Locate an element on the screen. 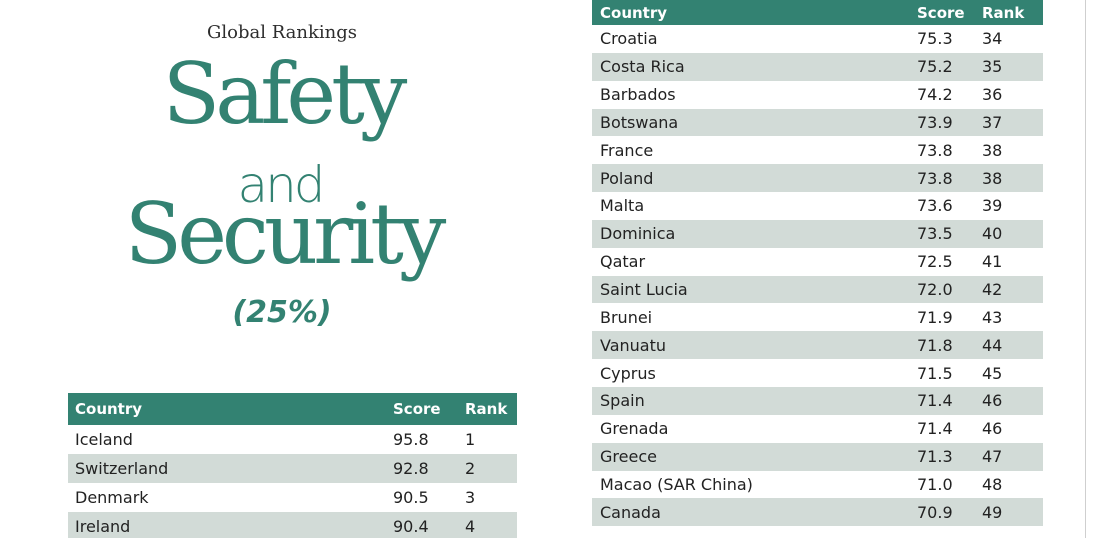 The height and width of the screenshot is (538, 1100). cell-rank: 41 is located at coordinates (992, 262).